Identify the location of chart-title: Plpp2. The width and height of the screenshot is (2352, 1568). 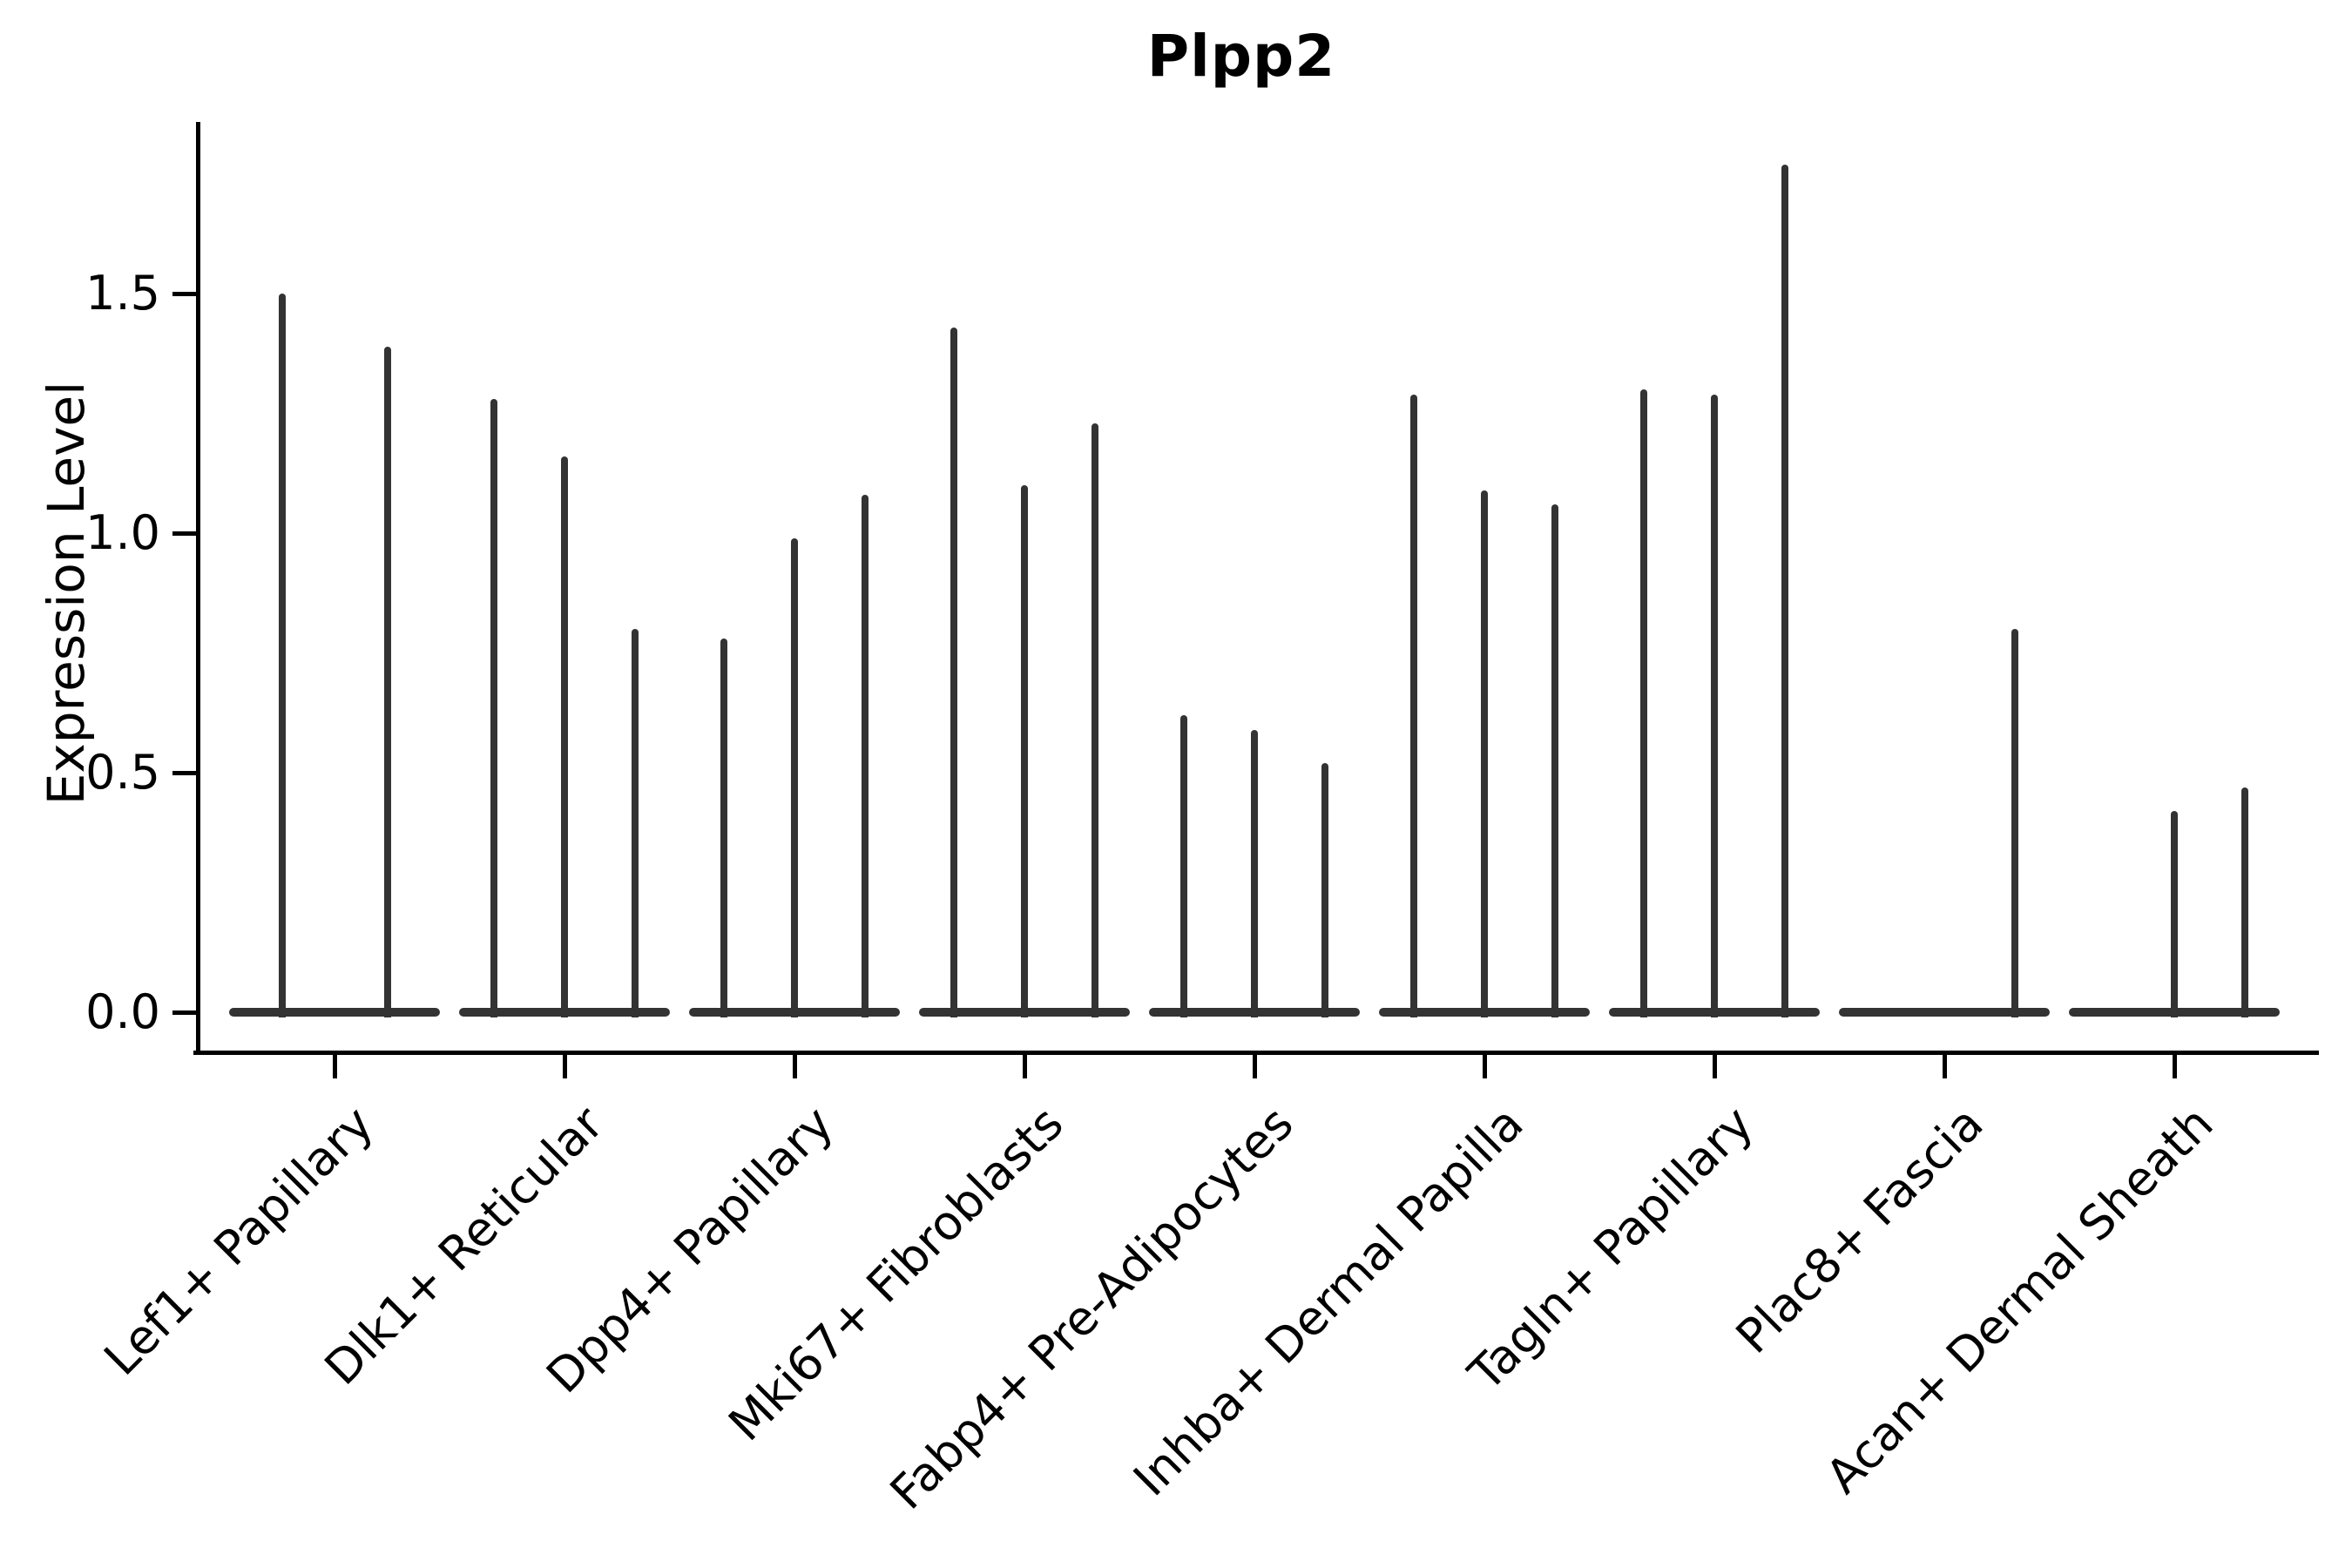
(1241, 56).